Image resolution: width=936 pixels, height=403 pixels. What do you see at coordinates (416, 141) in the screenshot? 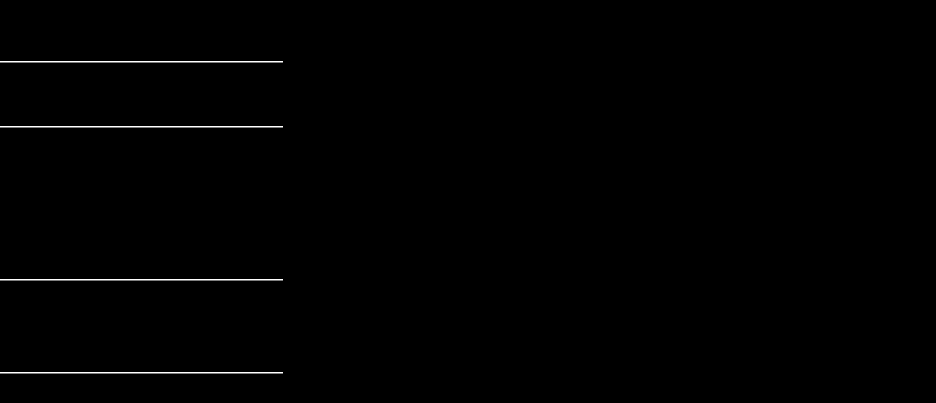
I see `cell-usda-21-22: 50.8` at bounding box center [416, 141].